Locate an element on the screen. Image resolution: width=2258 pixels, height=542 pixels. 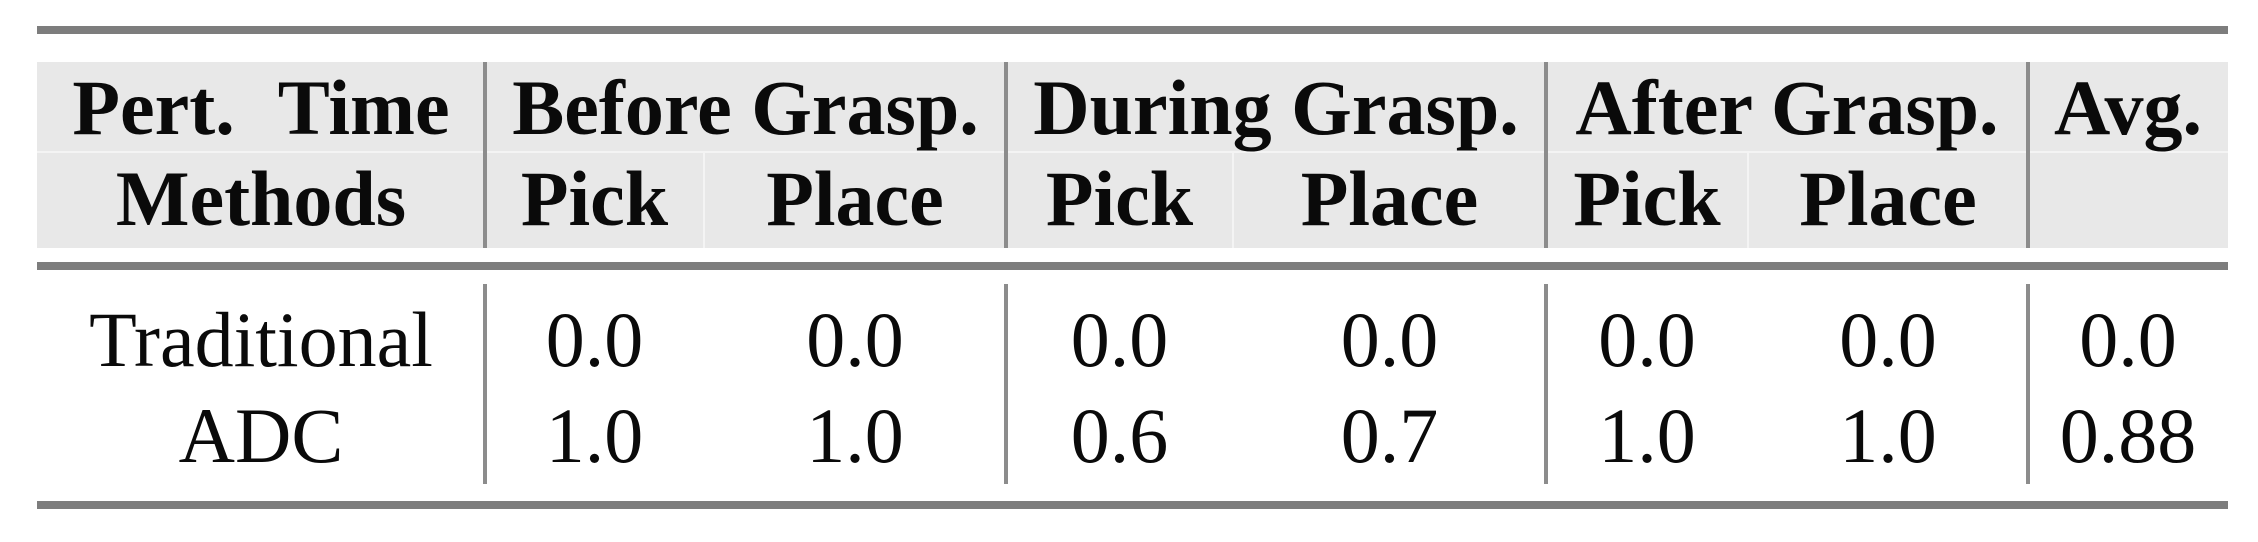
header-after-pick: Pick is located at coordinates (1647, 198).